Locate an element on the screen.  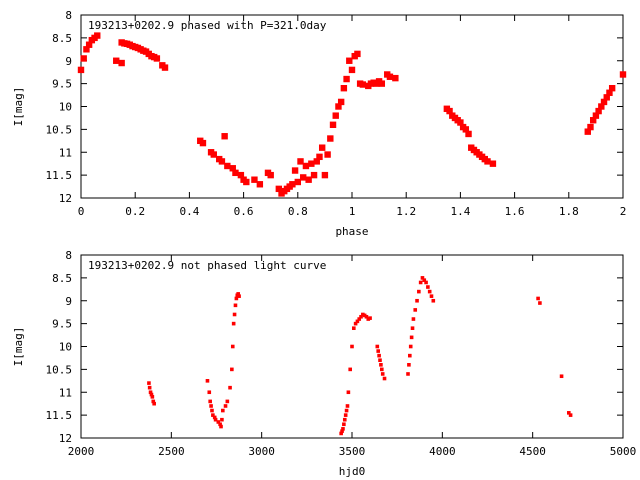
y-tick-label-unphased: 8 is located at coordinates (68, 255).